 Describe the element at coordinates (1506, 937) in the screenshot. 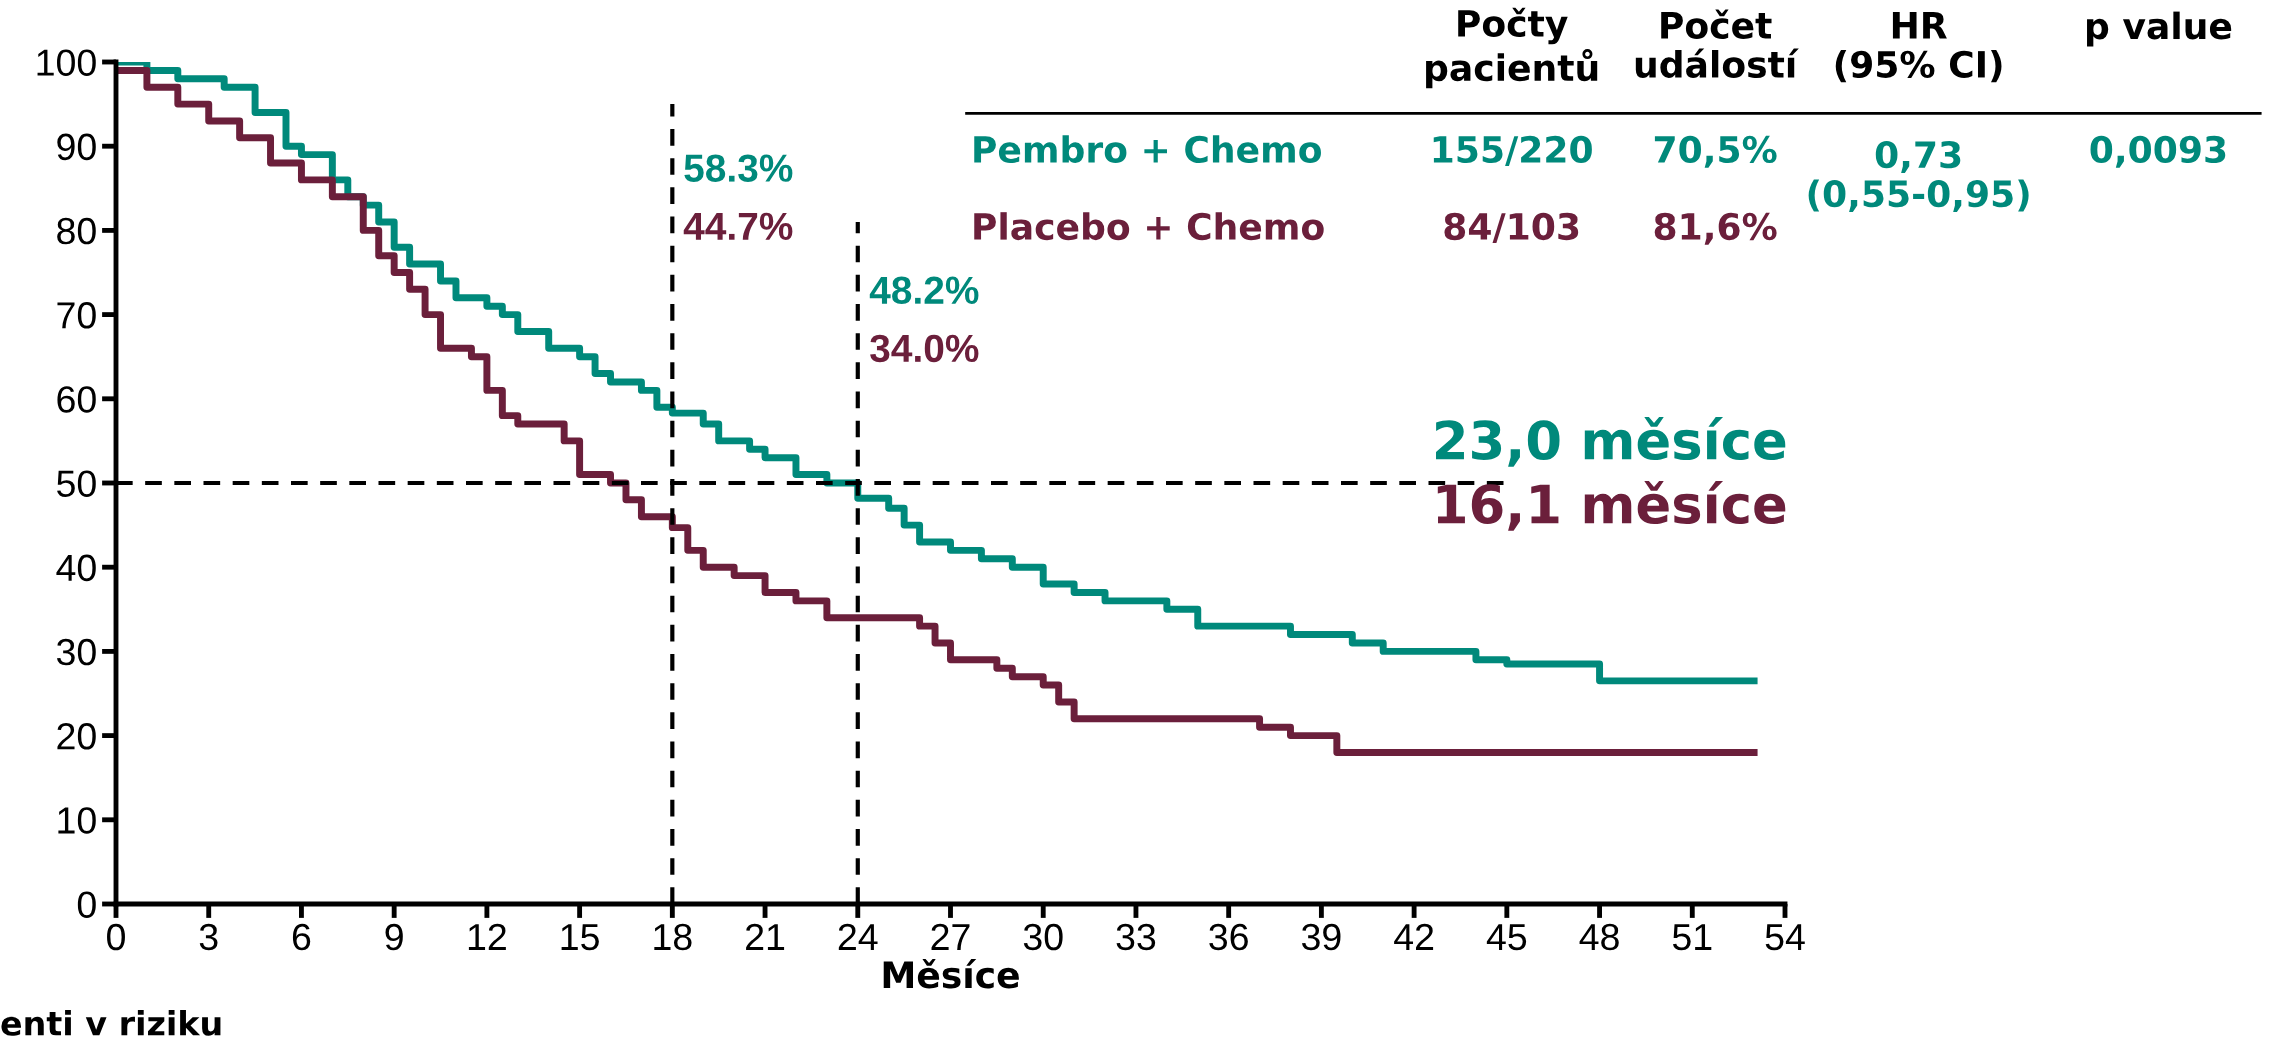

I see `x-tick-label: 45` at that location.